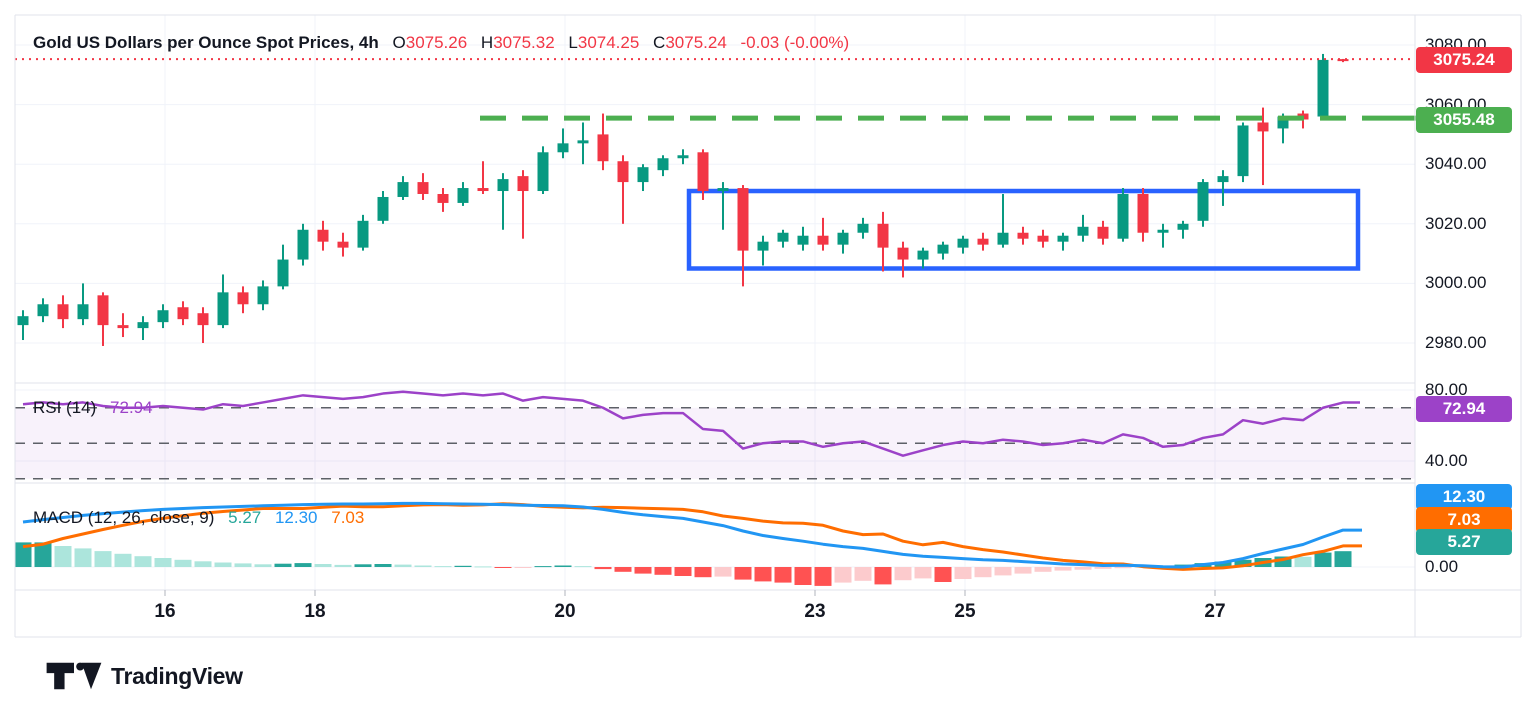 This screenshot has width=1536, height=704. Describe the element at coordinates (177, 675) in the screenshot. I see `tradingview-logo-text: TradingView` at that location.